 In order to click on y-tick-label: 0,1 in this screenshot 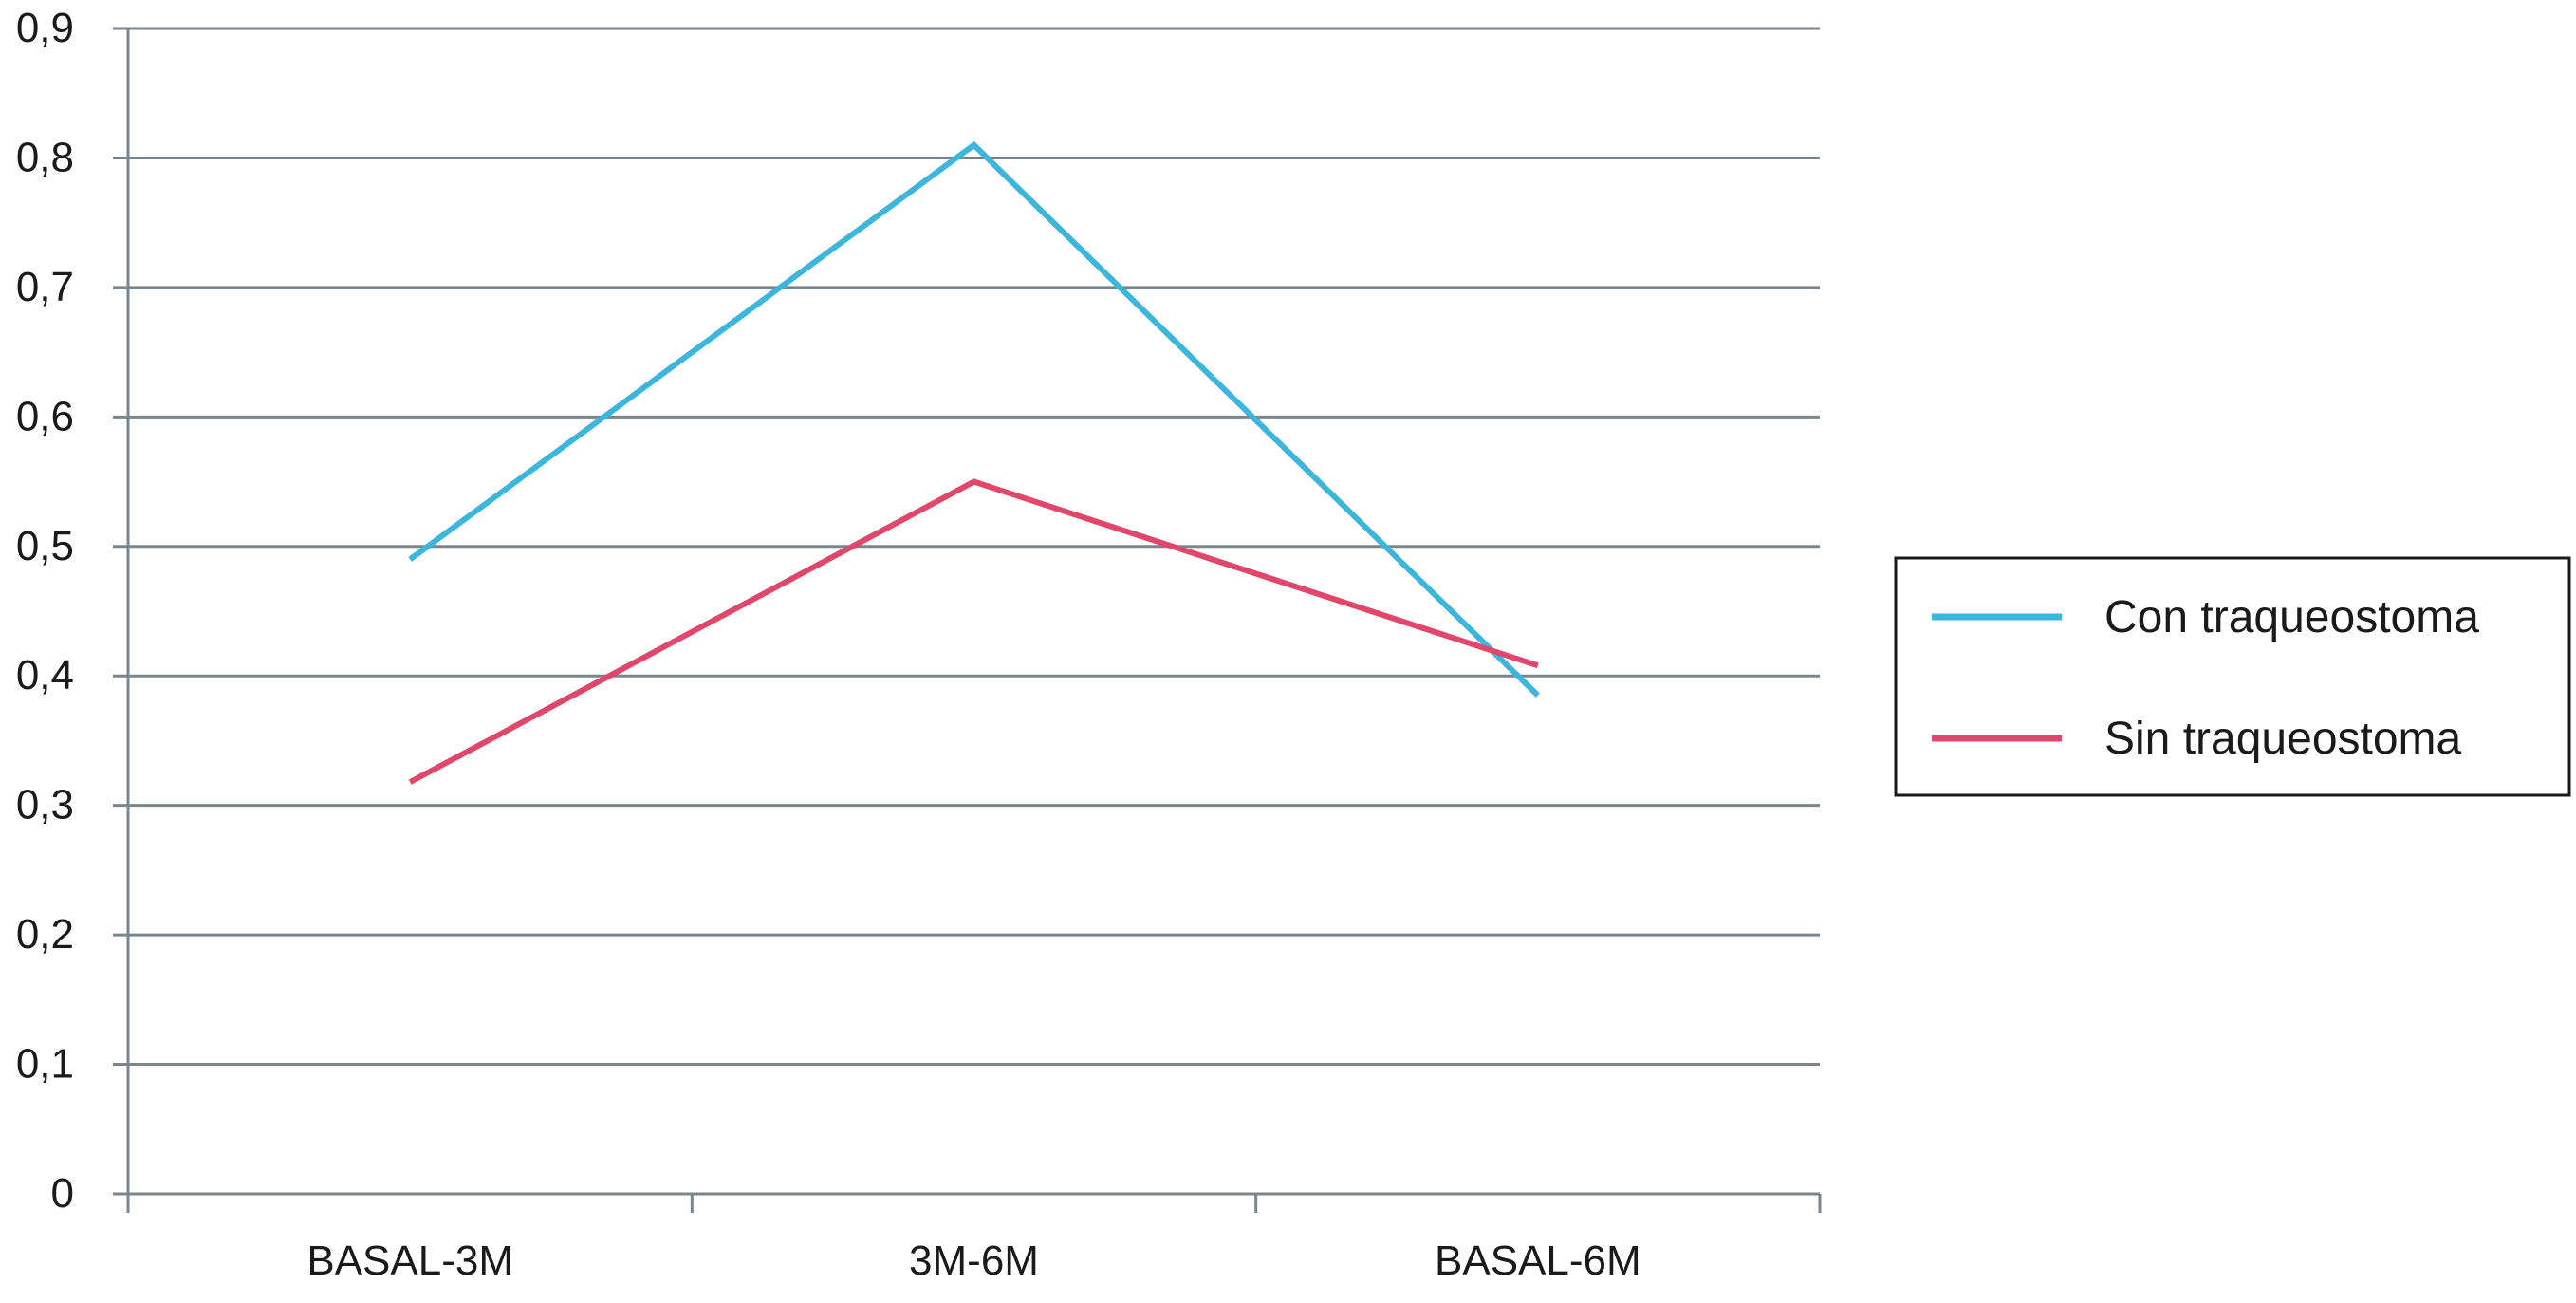, I will do `click(45, 1064)`.